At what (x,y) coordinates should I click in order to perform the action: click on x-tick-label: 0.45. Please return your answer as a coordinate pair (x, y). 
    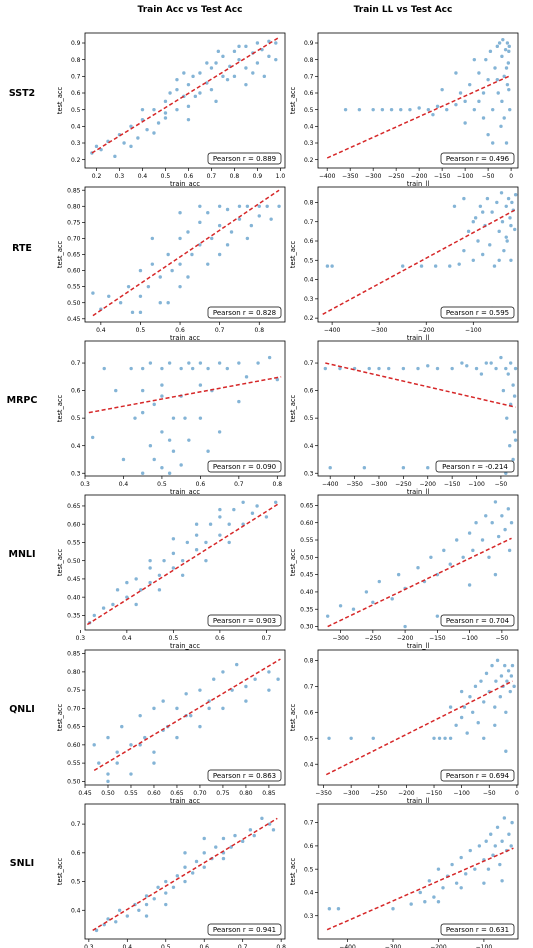
    Looking at the image, I should click on (85, 793).